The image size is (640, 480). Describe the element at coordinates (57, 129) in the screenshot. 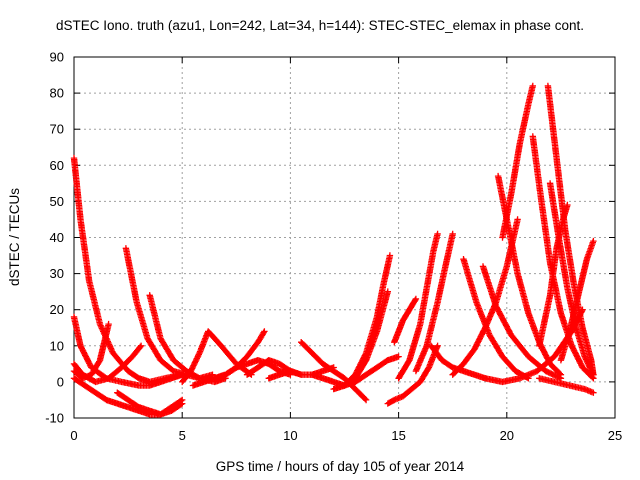

I see `y-tick-label: 70` at that location.